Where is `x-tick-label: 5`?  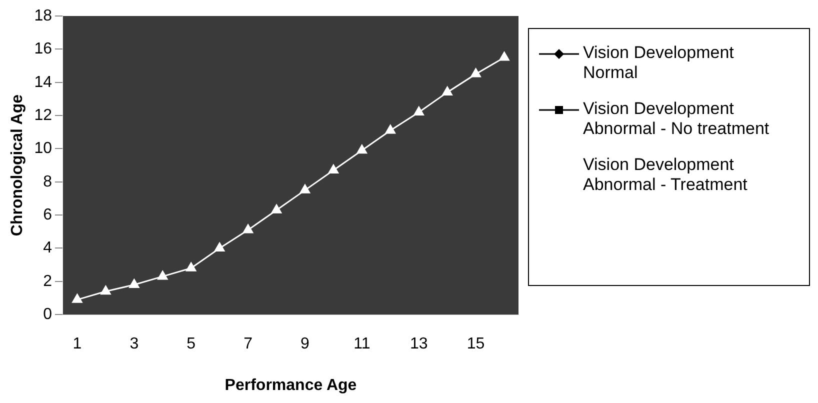
x-tick-label: 5 is located at coordinates (191, 344).